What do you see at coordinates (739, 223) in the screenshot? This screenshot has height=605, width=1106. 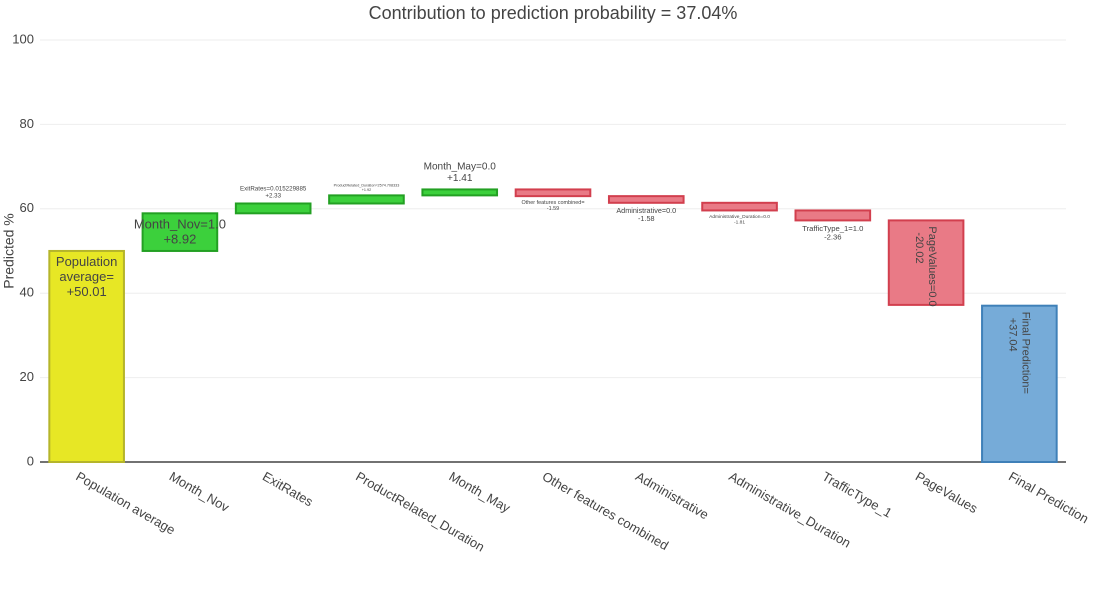 I see `value-label: -1.81` at bounding box center [739, 223].